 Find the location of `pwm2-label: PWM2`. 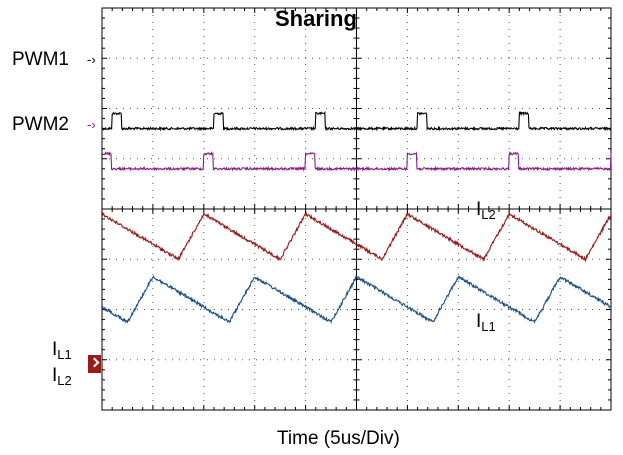

pwm2-label: PWM2 is located at coordinates (40, 124).